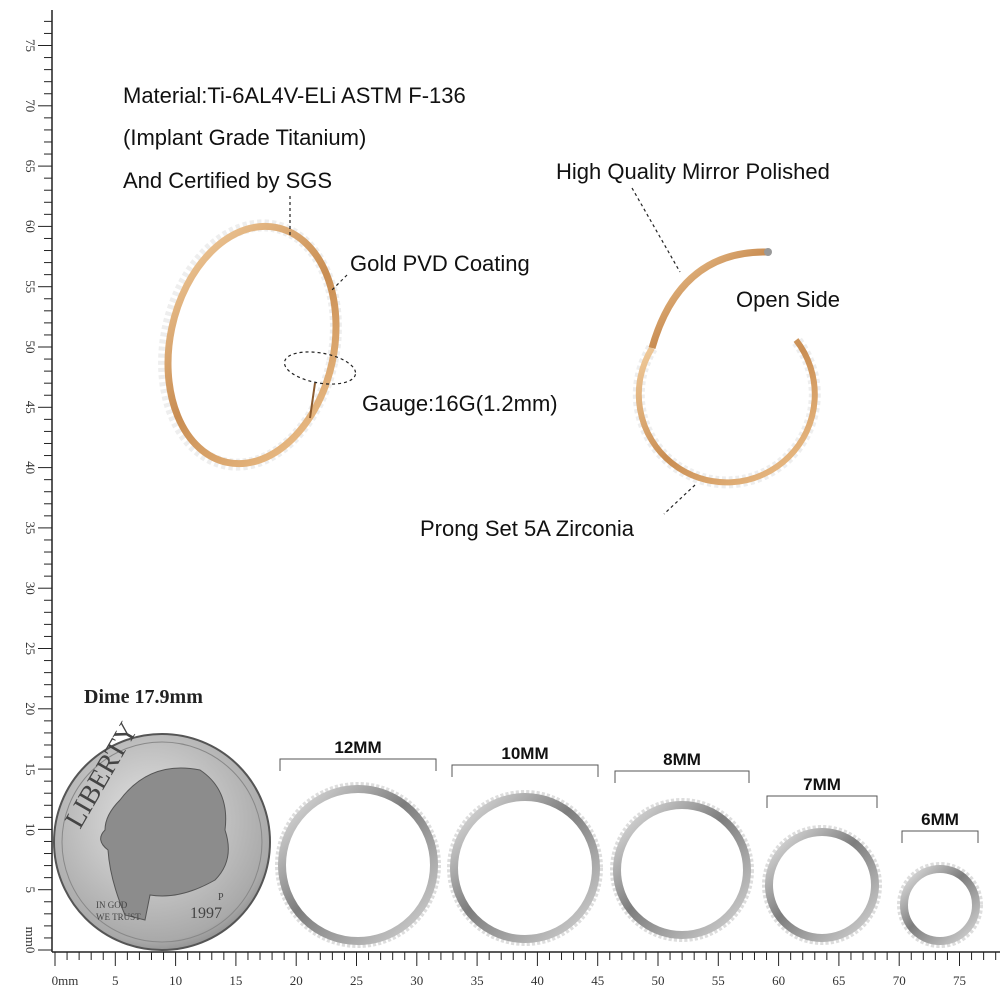 The width and height of the screenshot is (1000, 1000). What do you see at coordinates (244, 137) in the screenshot?
I see `implant-text: (Implant Grade Titanium)` at bounding box center [244, 137].